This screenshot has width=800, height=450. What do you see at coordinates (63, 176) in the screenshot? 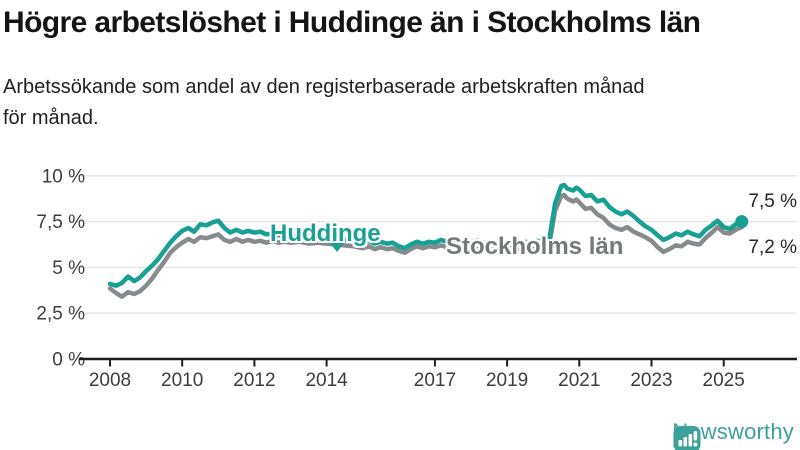
I see `y-axis-label: 10 %` at bounding box center [63, 176].